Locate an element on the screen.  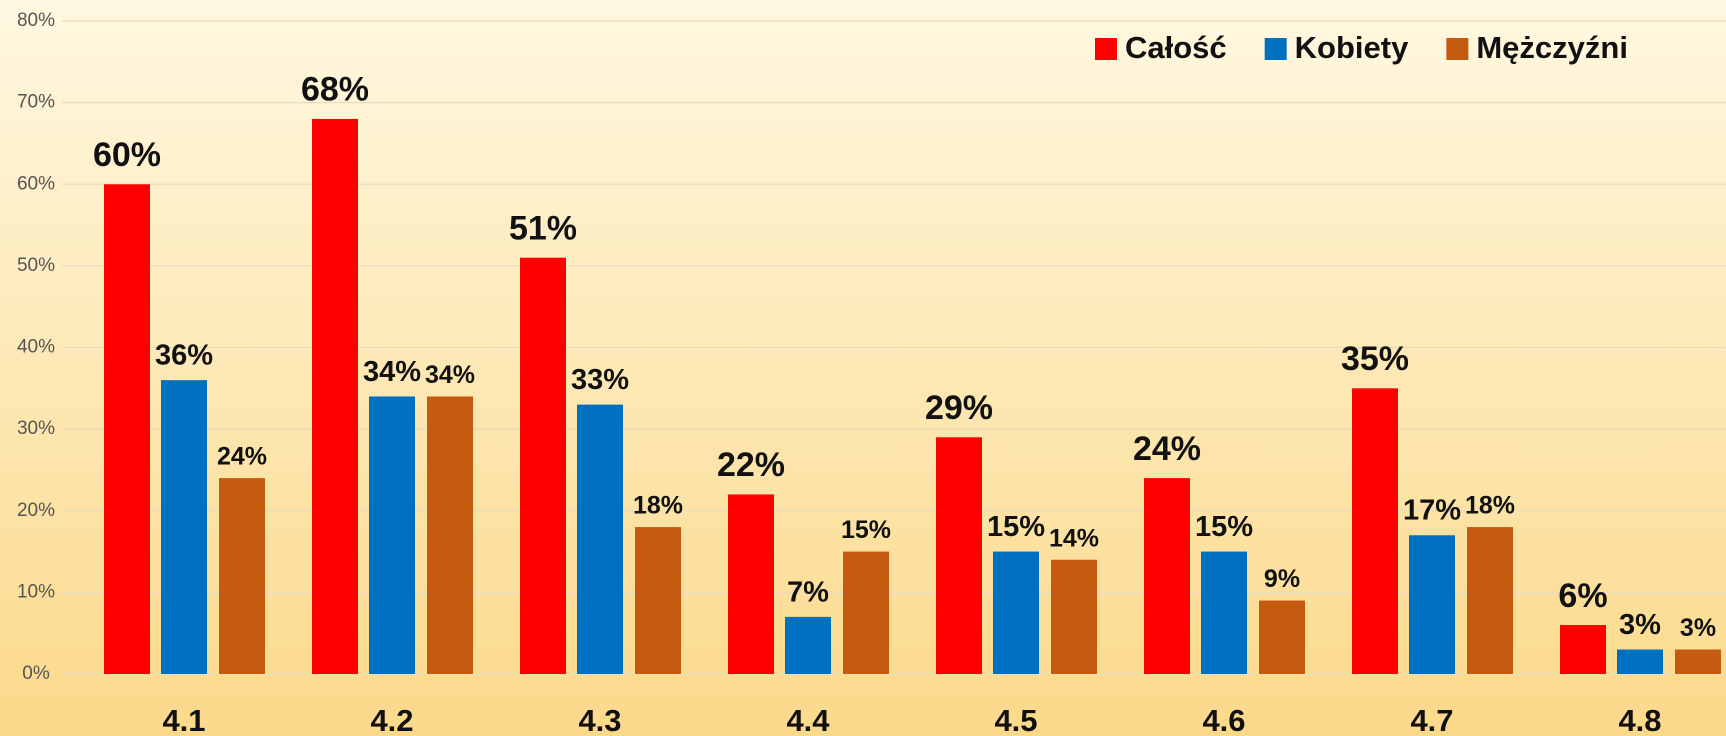
x-tick-label: 4.6 is located at coordinates (1223, 719).